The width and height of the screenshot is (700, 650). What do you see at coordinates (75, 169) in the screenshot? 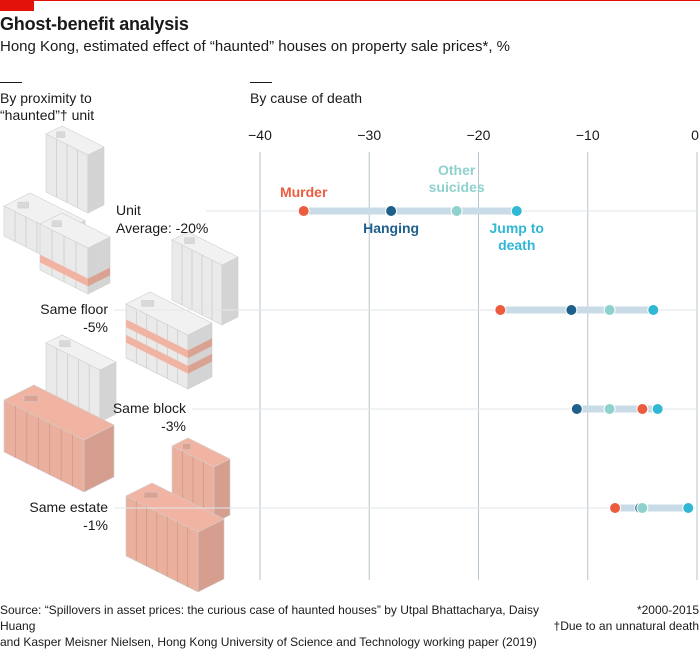
I see `building-unit-back` at bounding box center [75, 169].